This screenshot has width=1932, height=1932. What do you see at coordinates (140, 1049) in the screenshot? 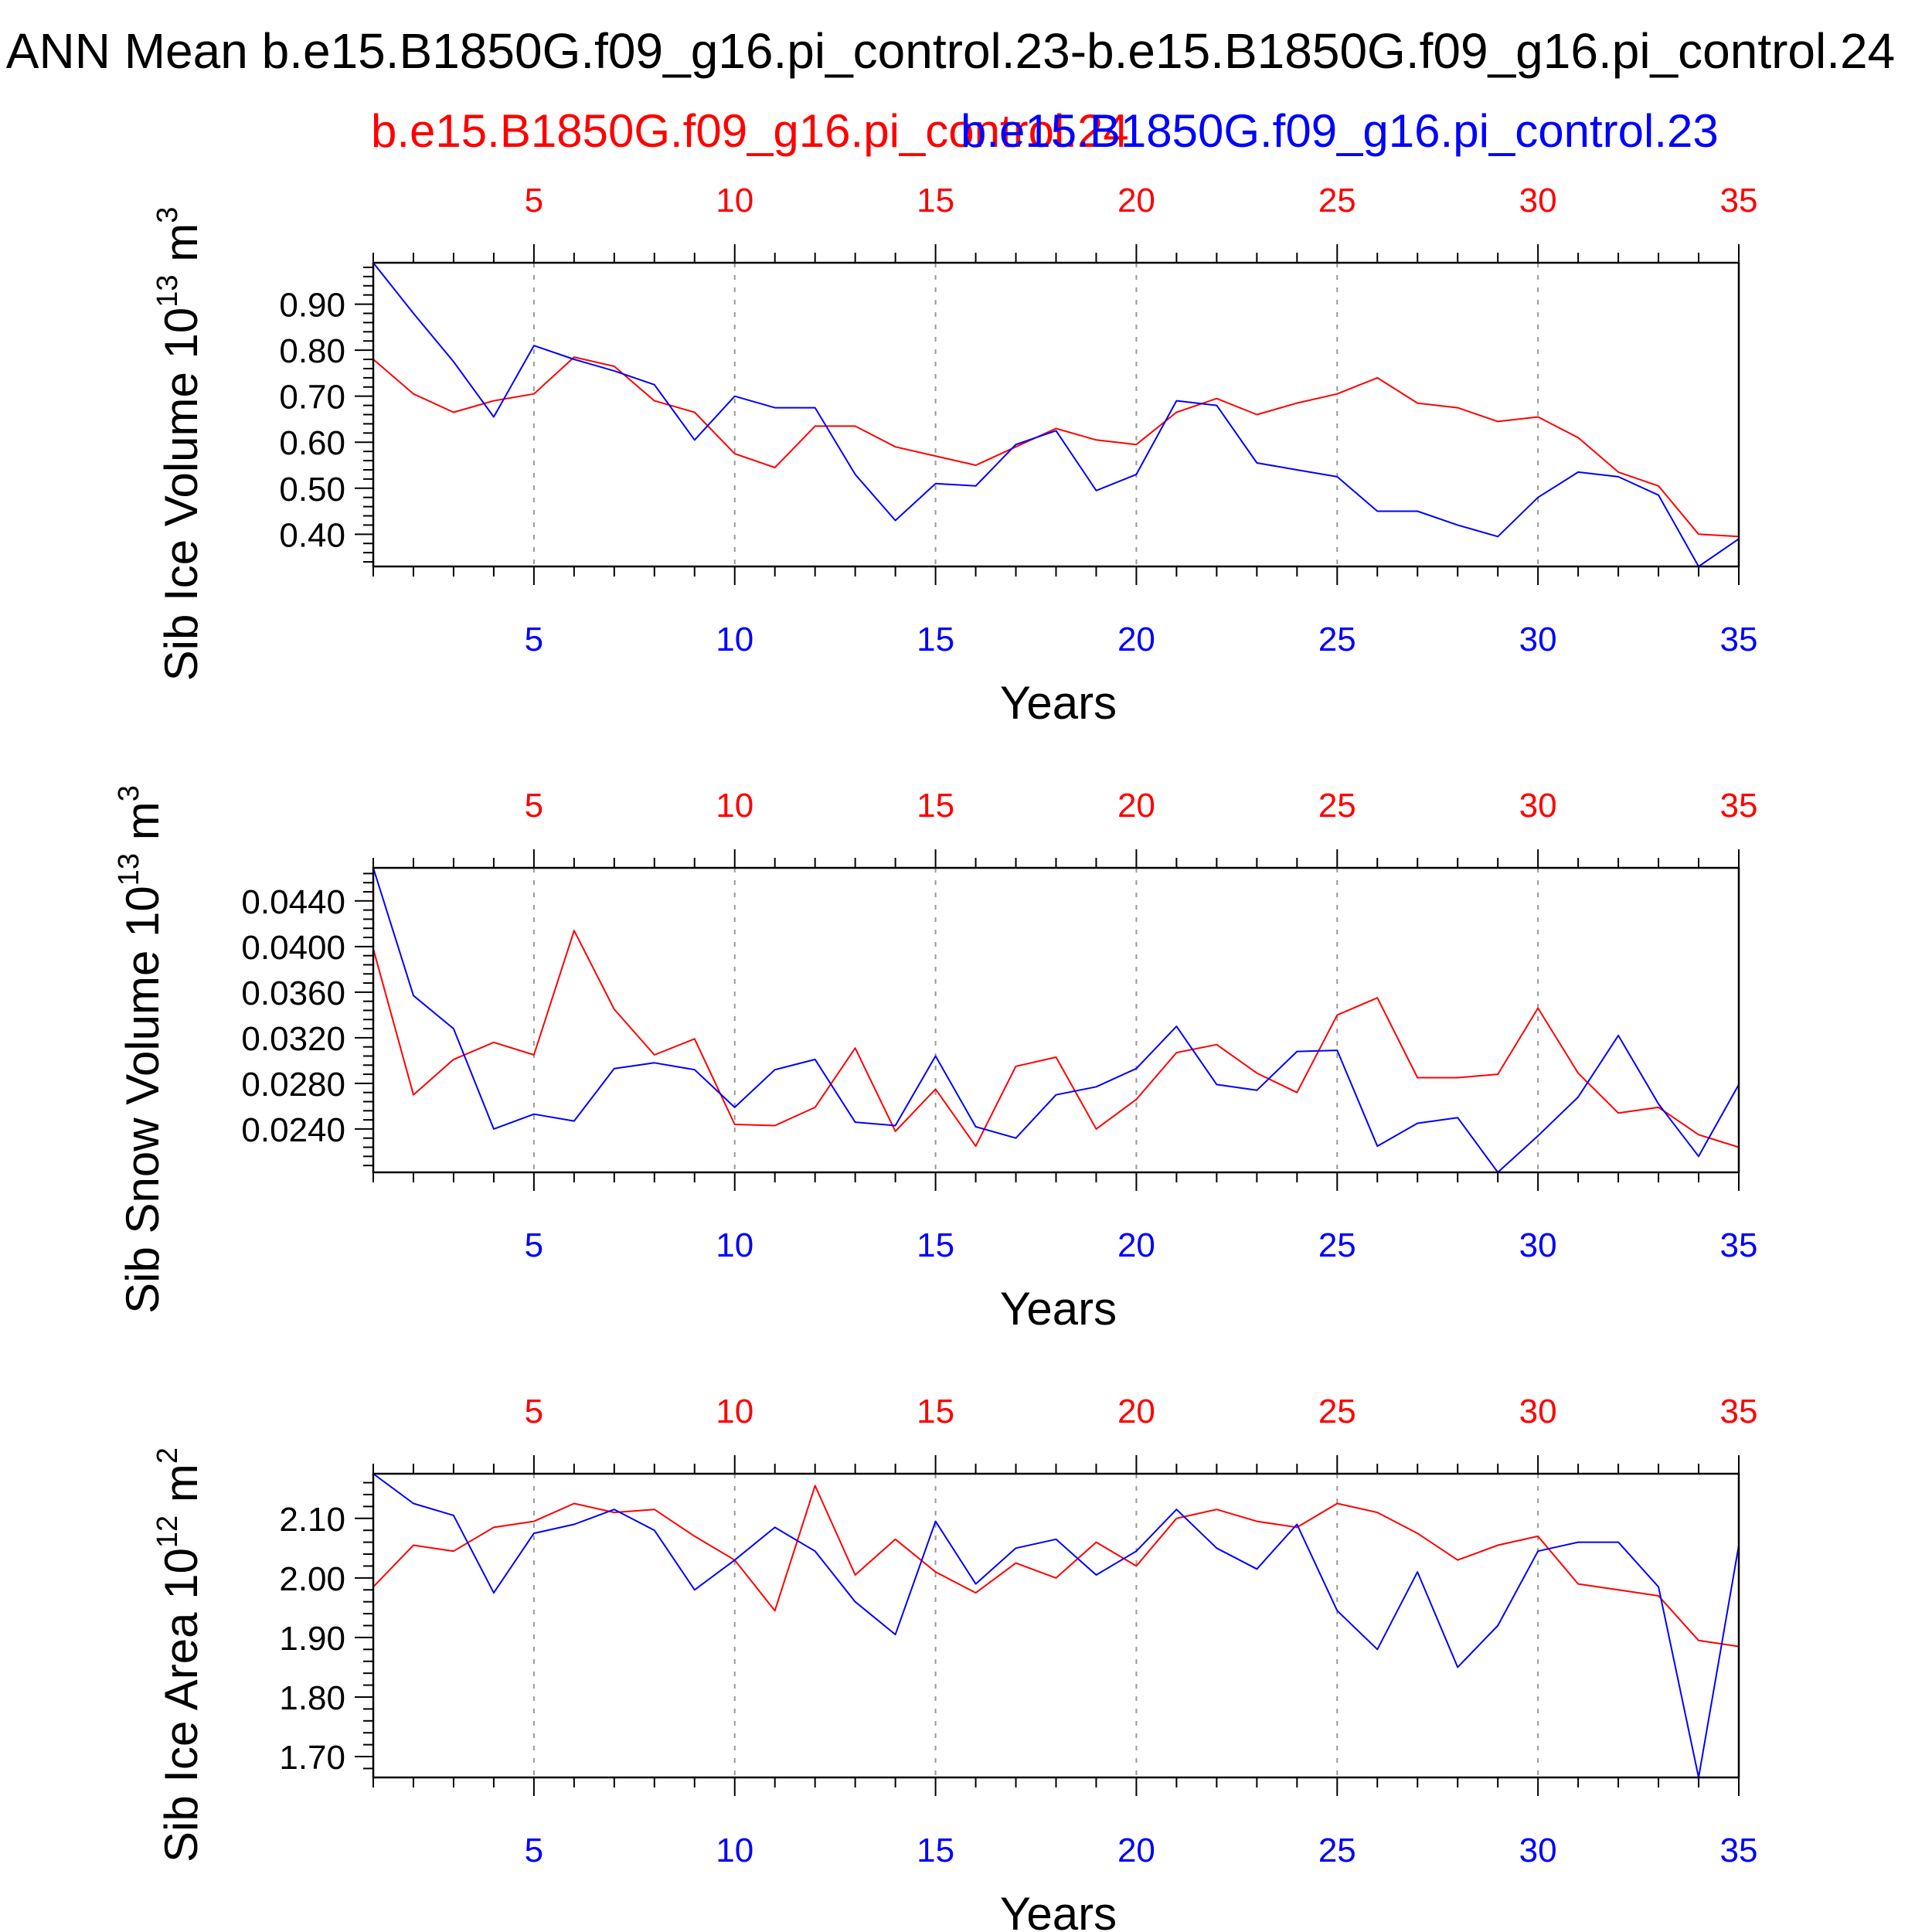
I see `y-axis-title: Sib Snow Volume 1013 m3` at bounding box center [140, 1049].